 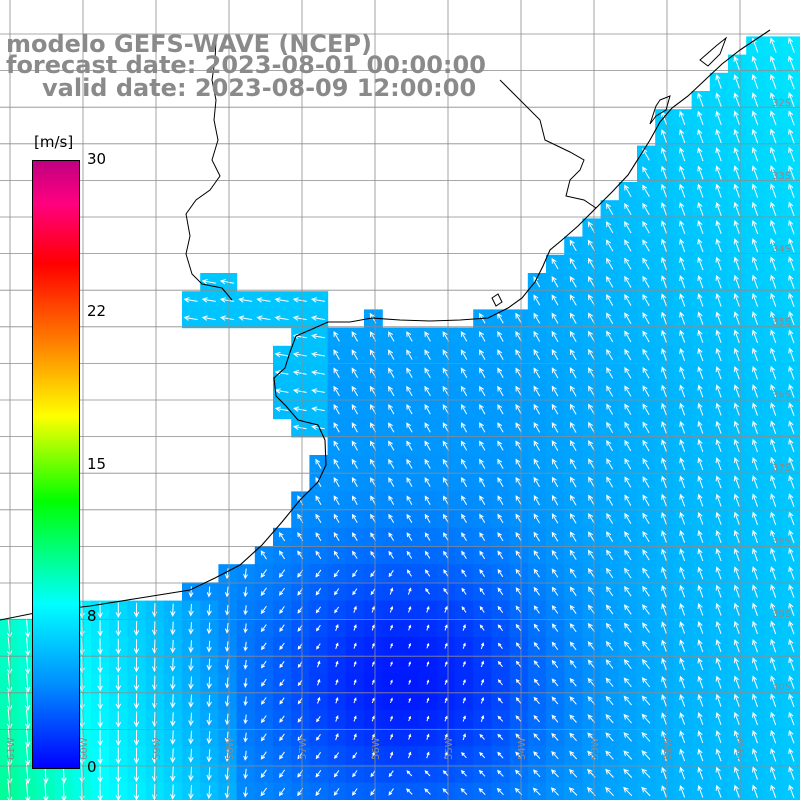 What do you see at coordinates (97, 464) in the screenshot?
I see `colorbar-tick-15: 15` at bounding box center [97, 464].